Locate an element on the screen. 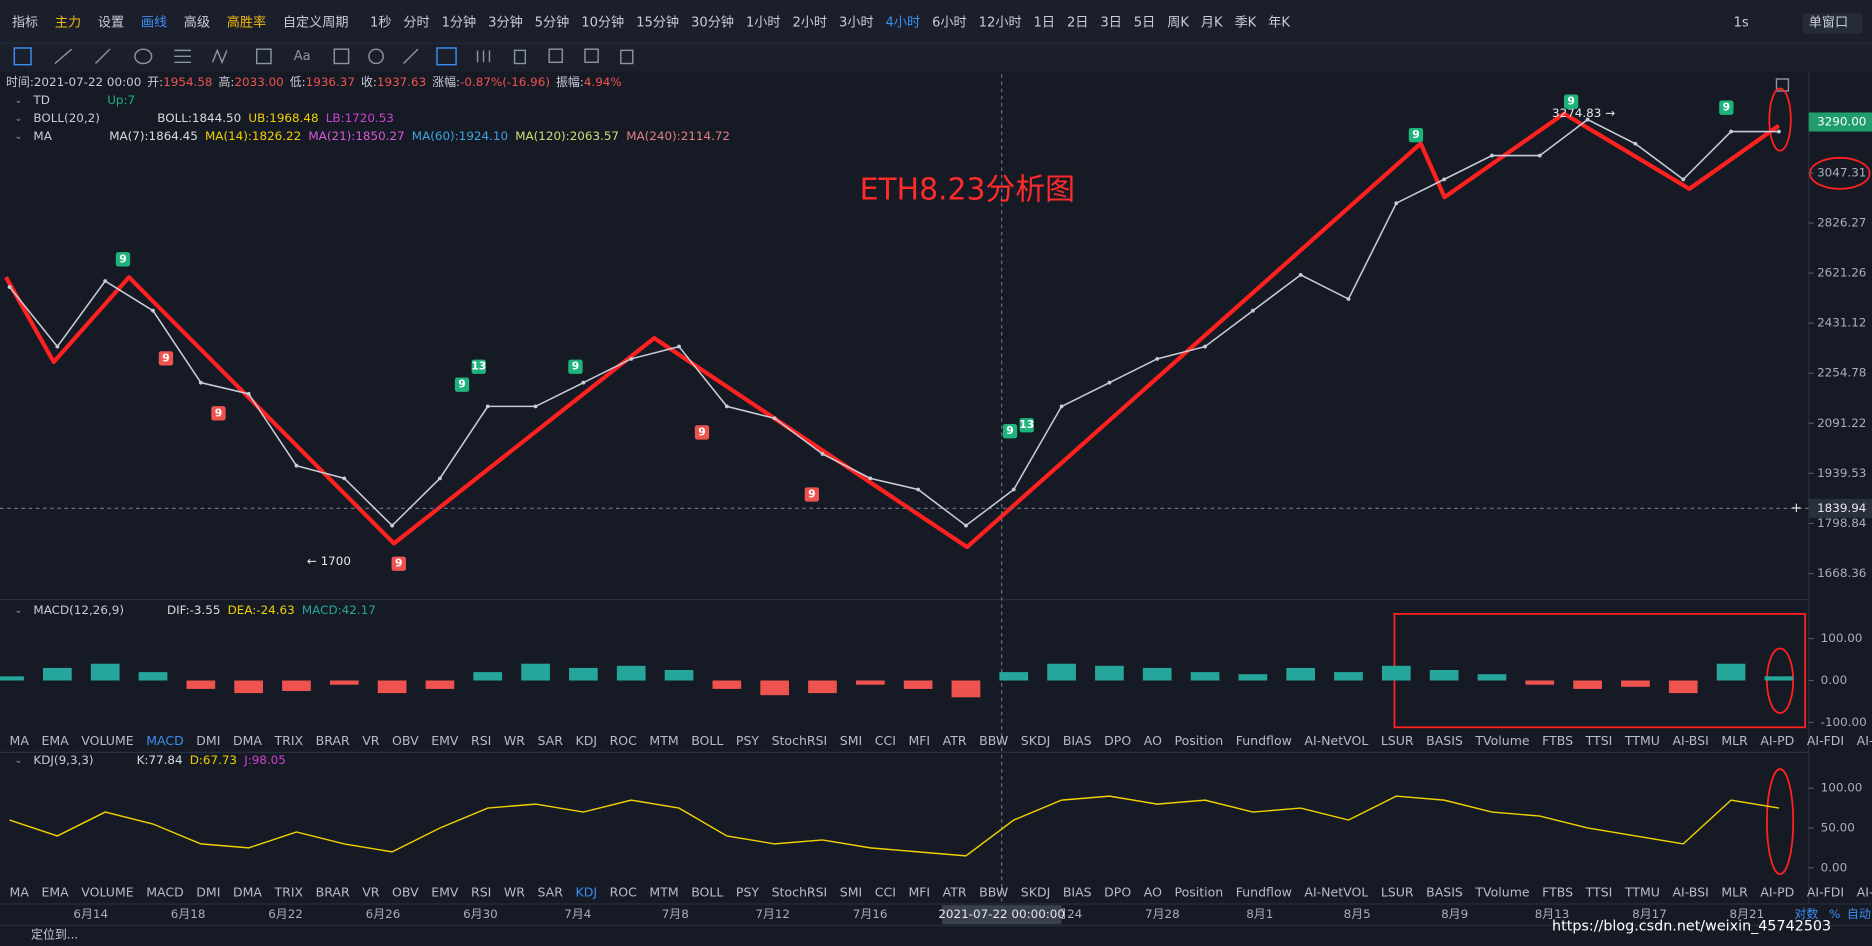 The image size is (1872, 946). period-tab: 1小时 is located at coordinates (763, 22).